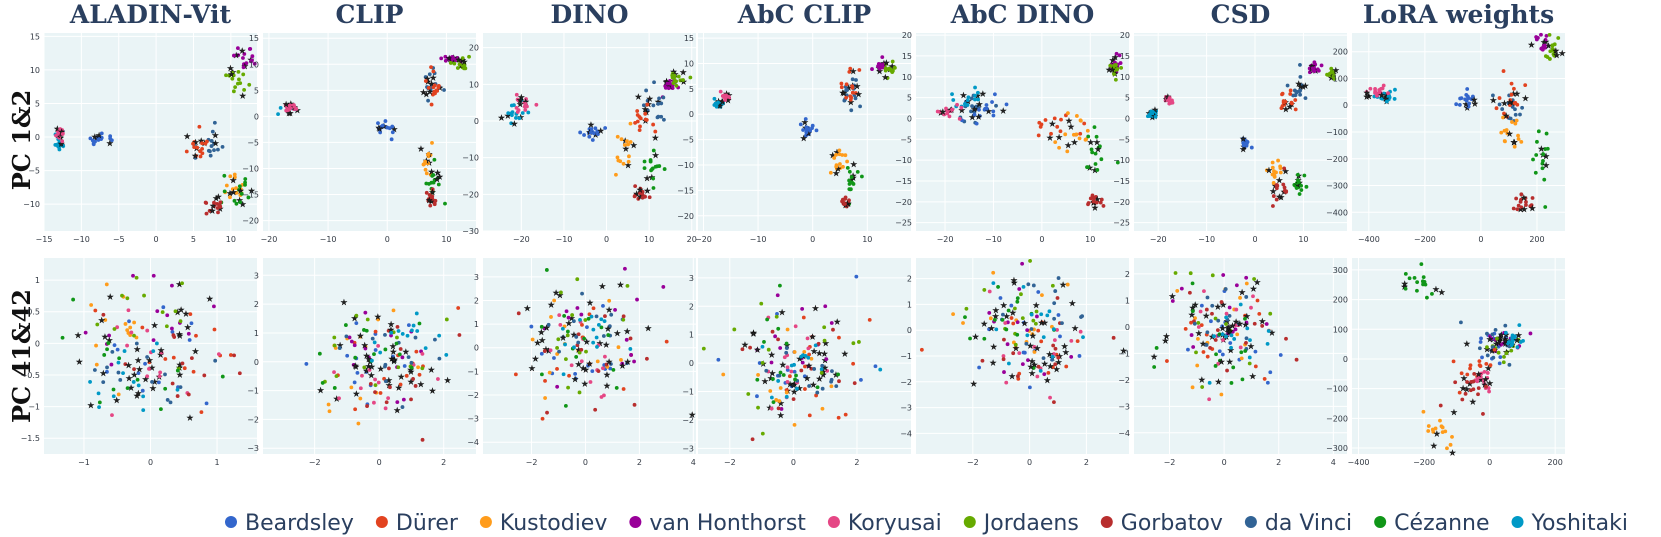 This screenshot has width=1661, height=537. I want to click on y-tick-label: 10, so click(254, 64).